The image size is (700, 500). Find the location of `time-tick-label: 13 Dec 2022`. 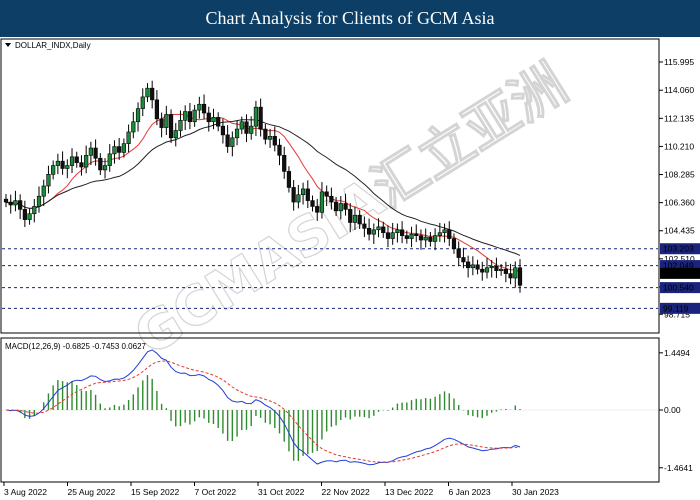

time-tick-label: 13 Dec 2022 is located at coordinates (409, 492).